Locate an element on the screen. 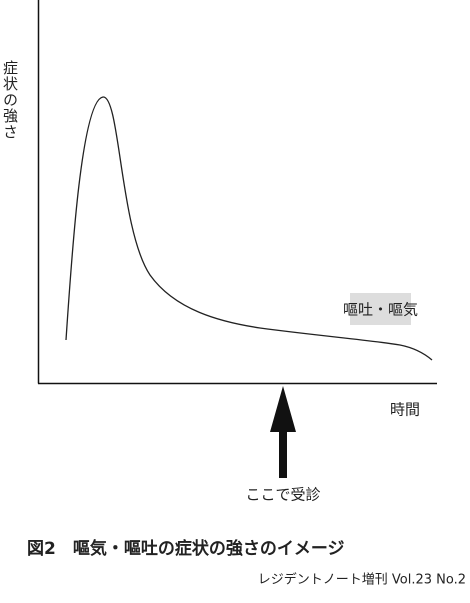 Image resolution: width=470 pixels, height=603 pixels. arrow-label: ここで受診 is located at coordinates (282, 495).